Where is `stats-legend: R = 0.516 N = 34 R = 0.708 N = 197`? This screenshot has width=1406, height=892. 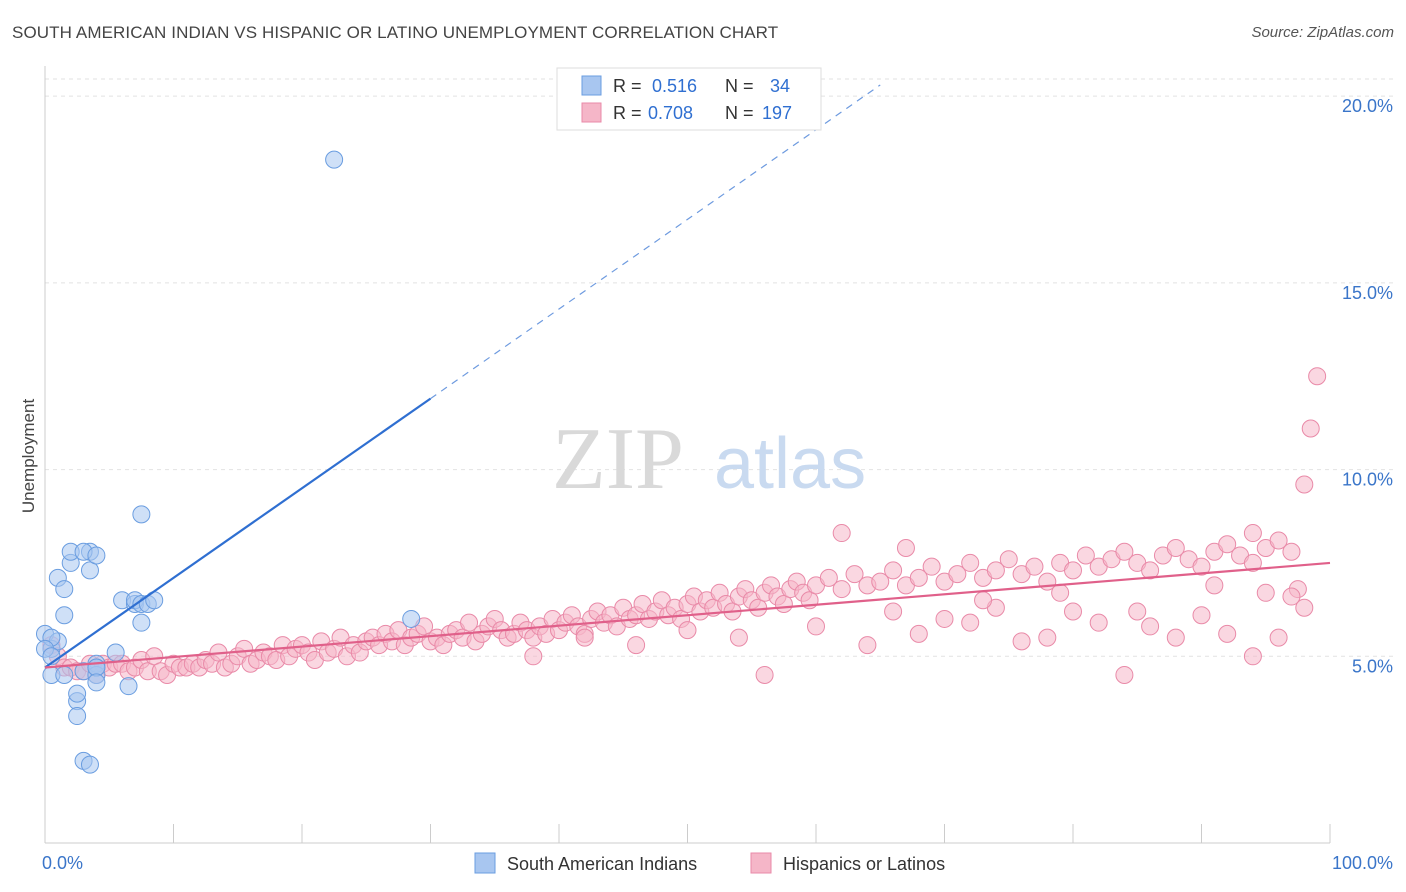 stats-legend: R = 0.516 N = 34 R = 0.708 N = 197 is located at coordinates (689, 99).